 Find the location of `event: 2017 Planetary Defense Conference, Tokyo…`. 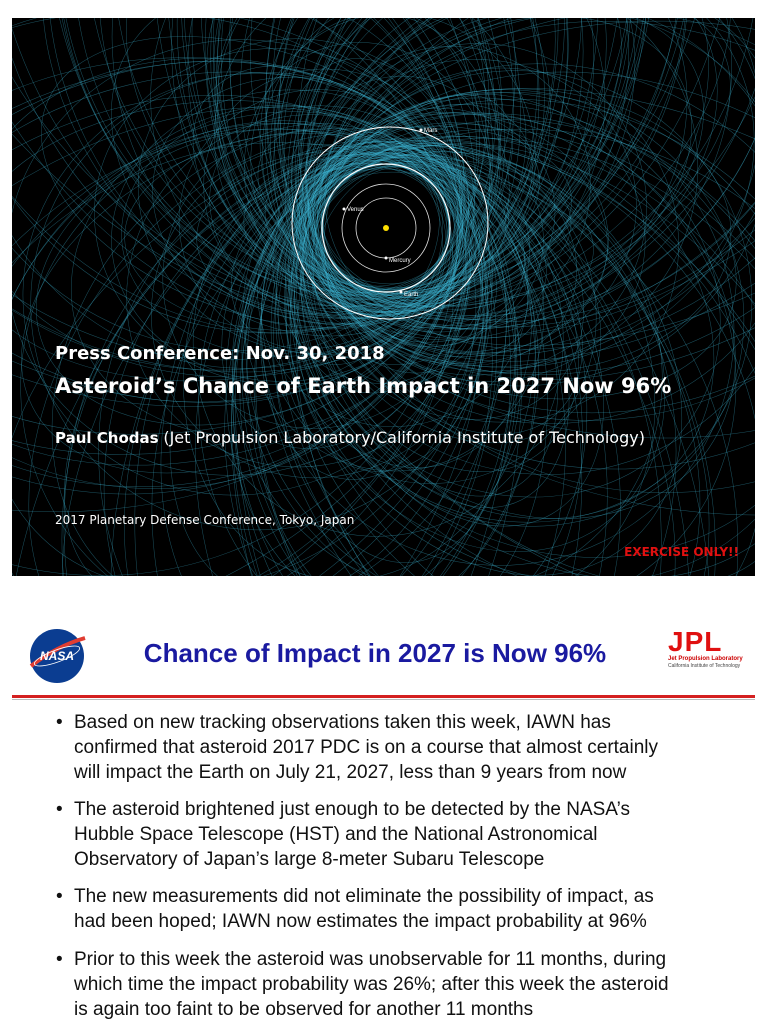

event: 2017 Planetary Defense Conference, Tokyo… is located at coordinates (205, 520).